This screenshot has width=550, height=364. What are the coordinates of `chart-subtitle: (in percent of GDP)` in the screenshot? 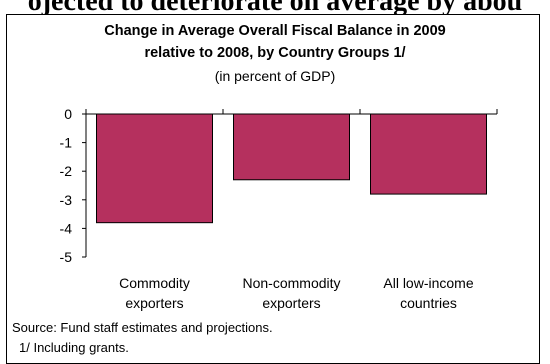 It's located at (275, 76).